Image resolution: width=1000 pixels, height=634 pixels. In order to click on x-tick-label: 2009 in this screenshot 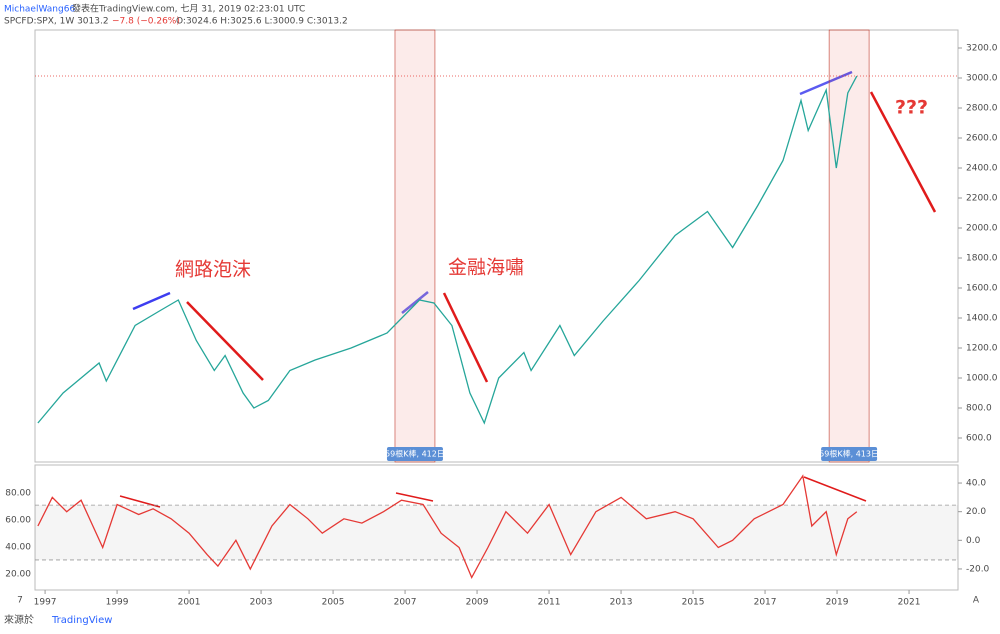, I will do `click(477, 603)`.